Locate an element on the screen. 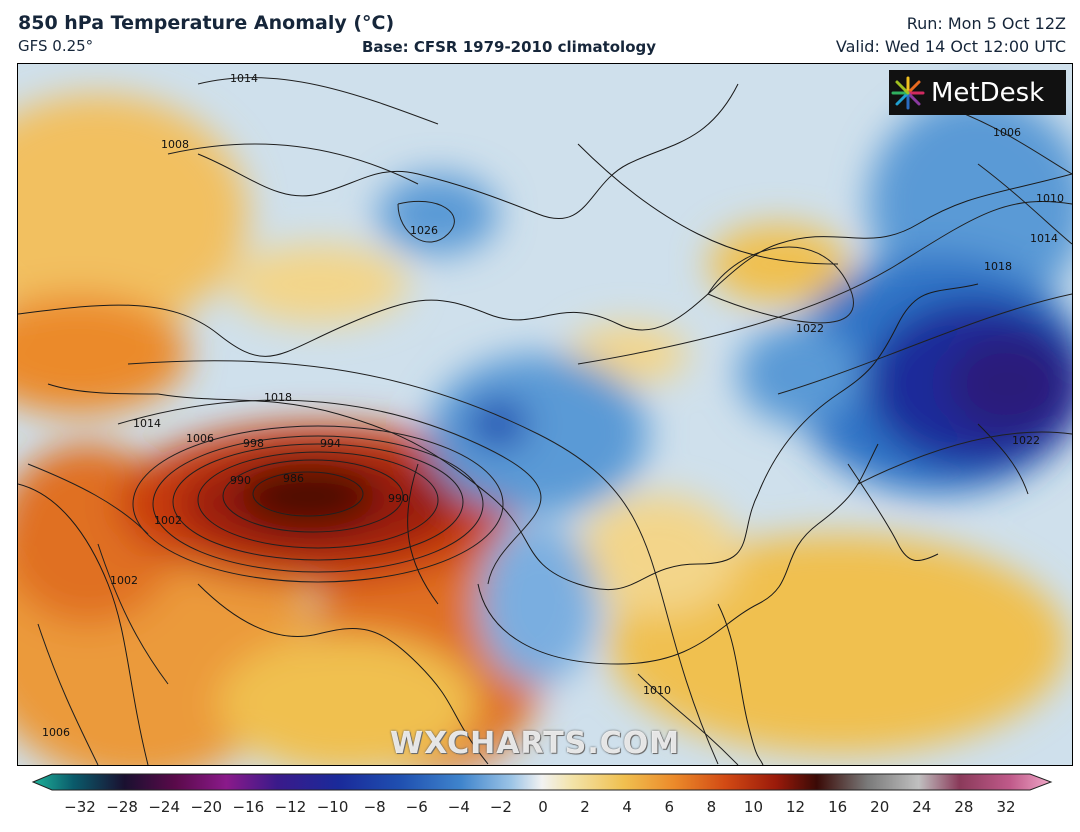 The image size is (1080, 832). climatology-base-label: Base: CFSR 1979-2010 climatology is located at coordinates (509, 47).